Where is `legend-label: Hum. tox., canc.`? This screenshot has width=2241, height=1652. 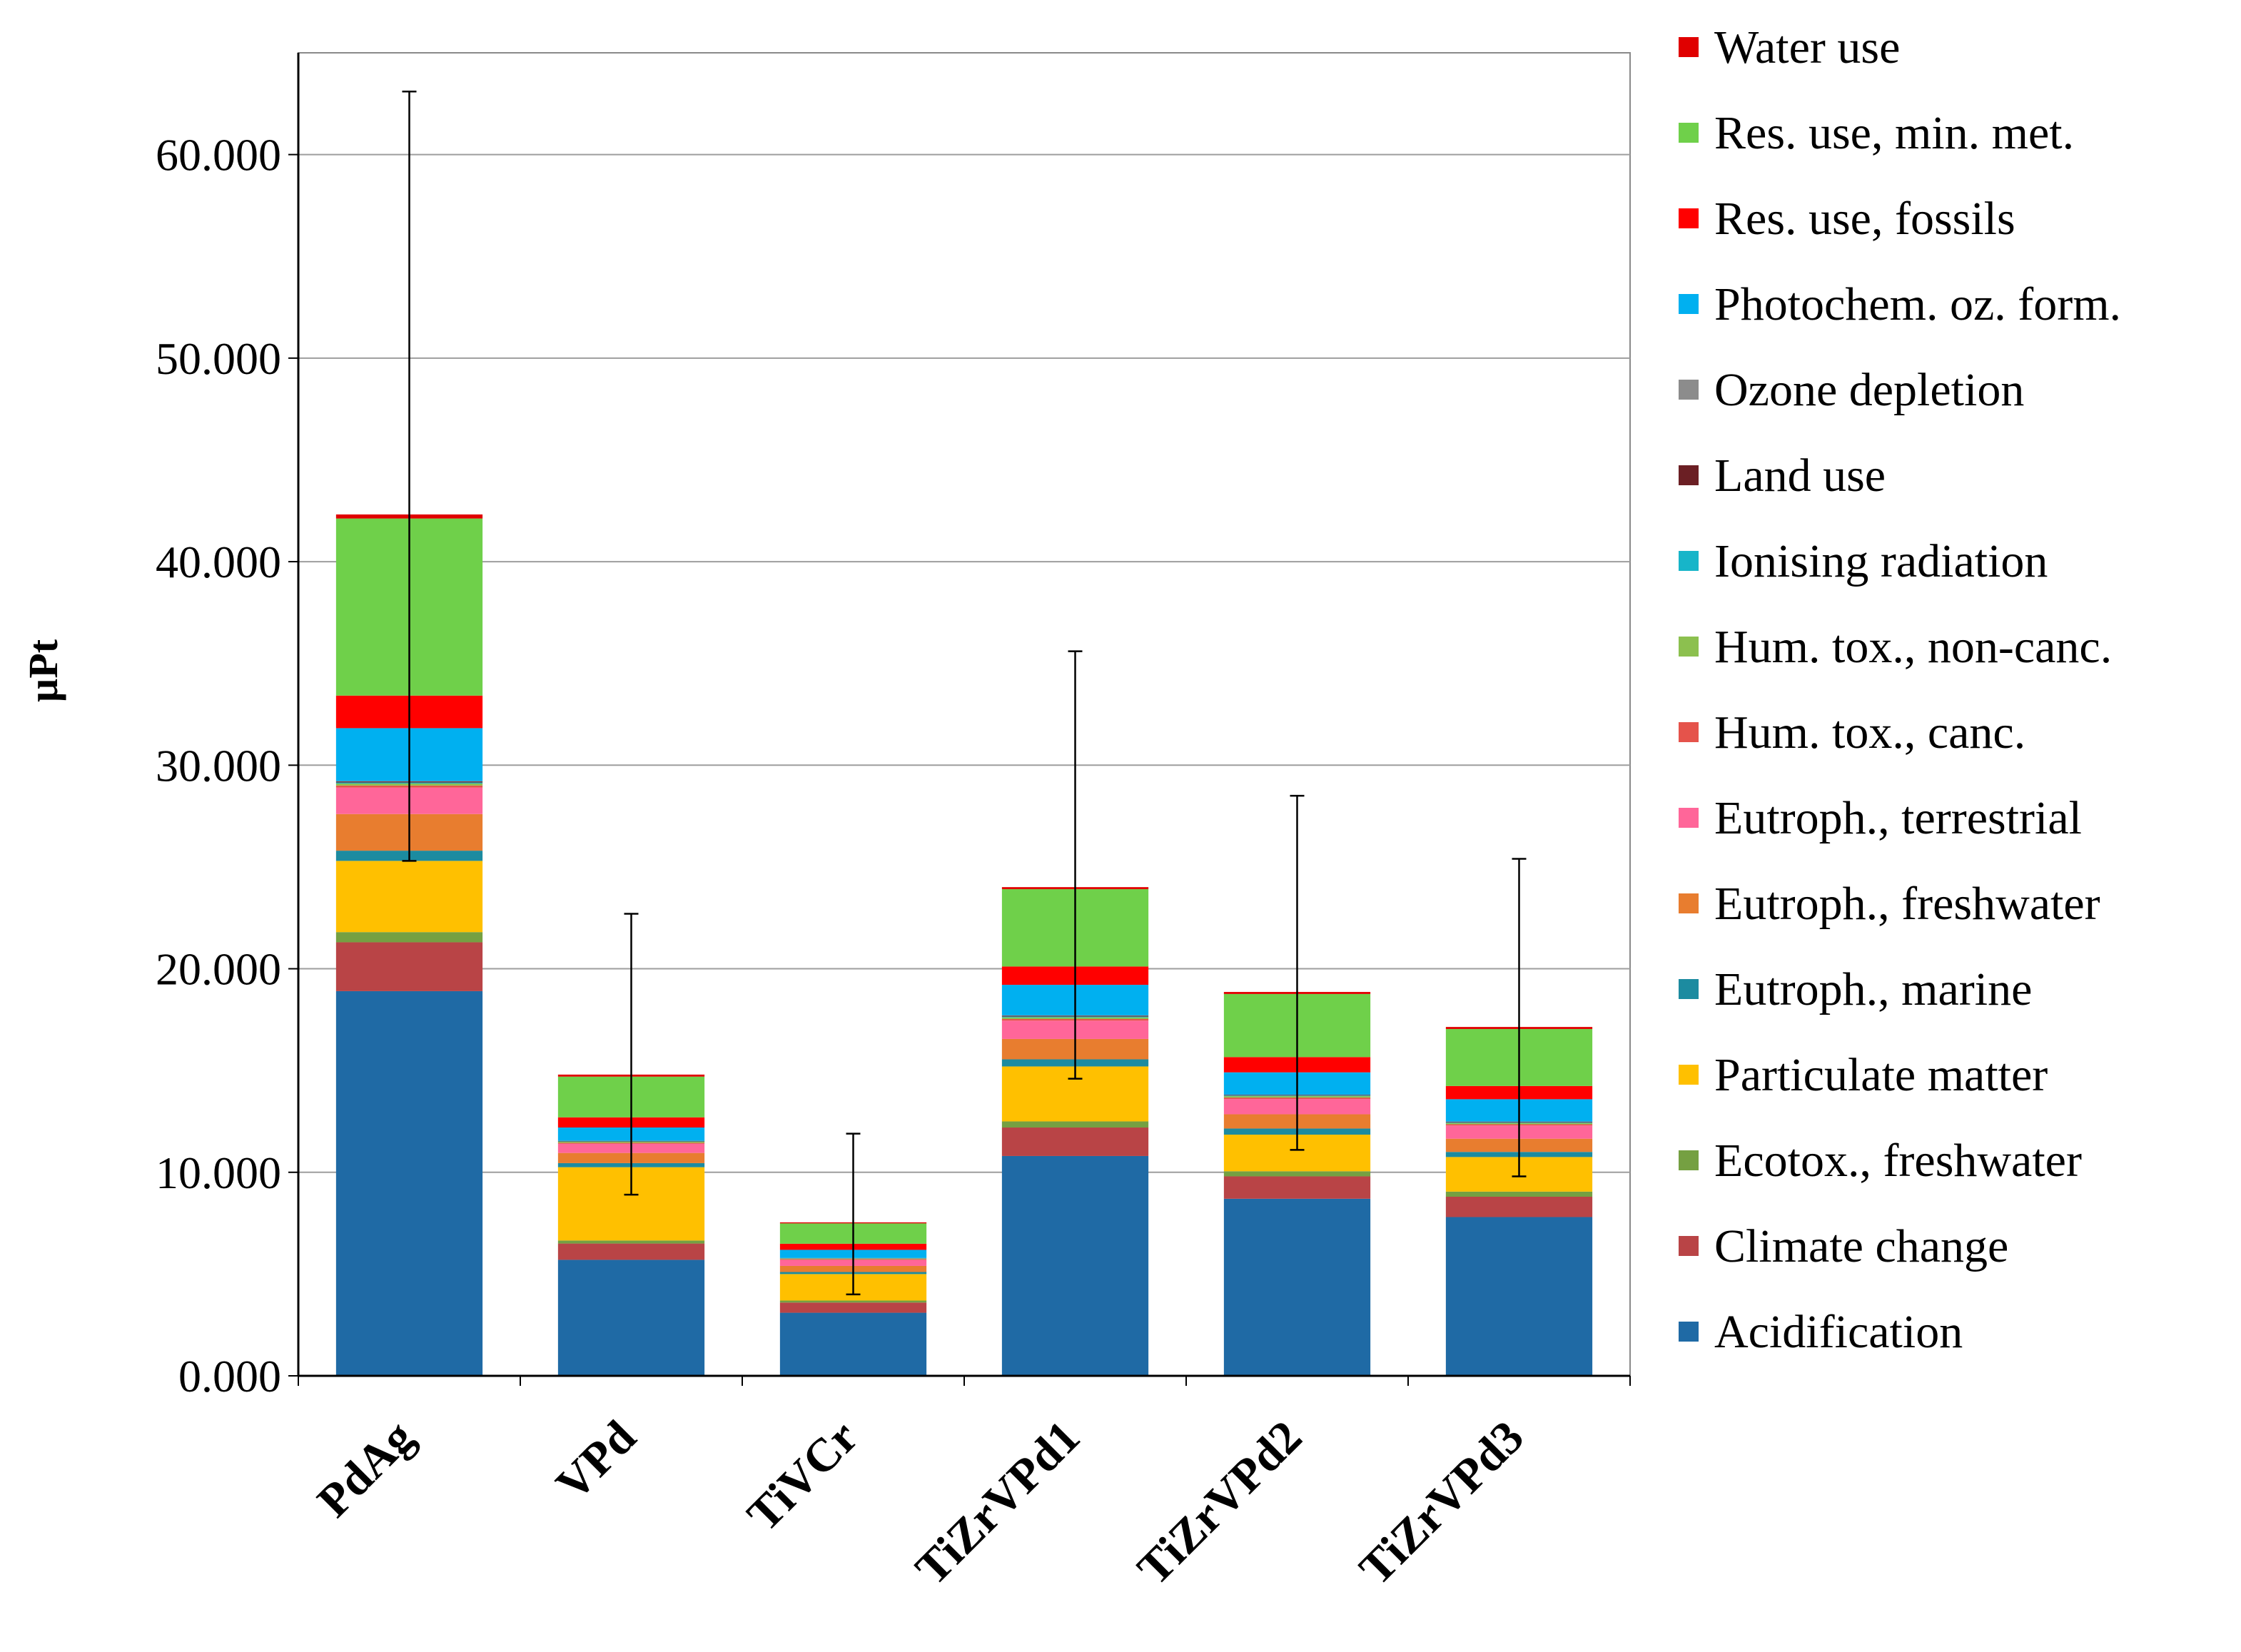
legend-label: Hum. tox., canc. is located at coordinates (1869, 732).